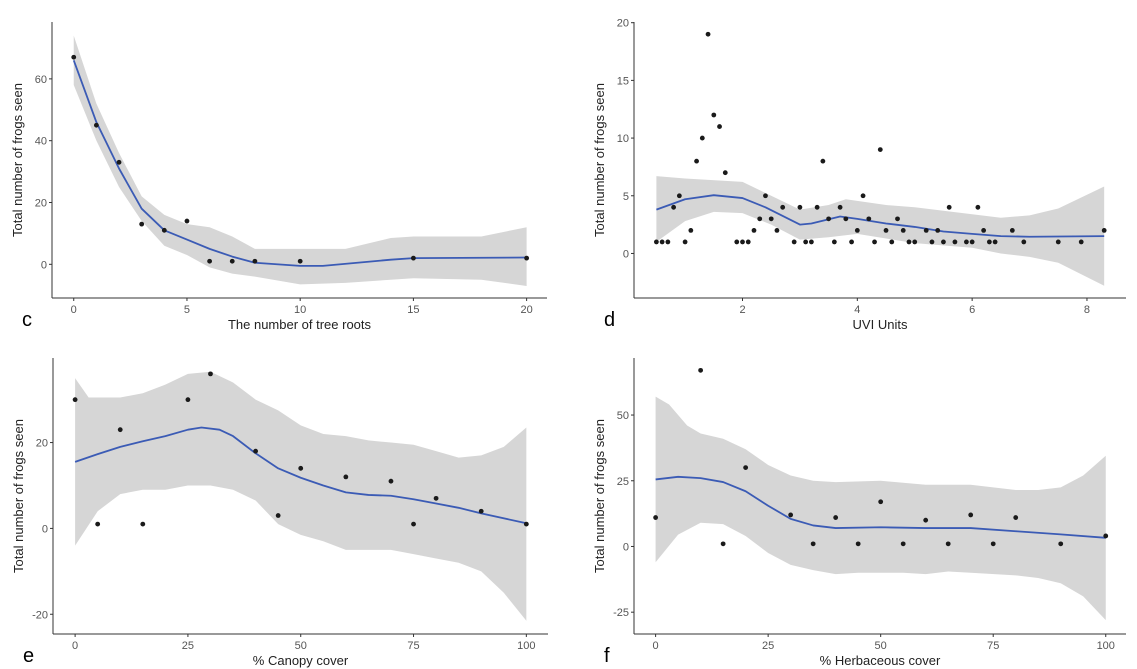 The width and height of the screenshot is (1137, 669). What do you see at coordinates (880, 324) in the screenshot?
I see `x-axis-title: UVI Units` at bounding box center [880, 324].